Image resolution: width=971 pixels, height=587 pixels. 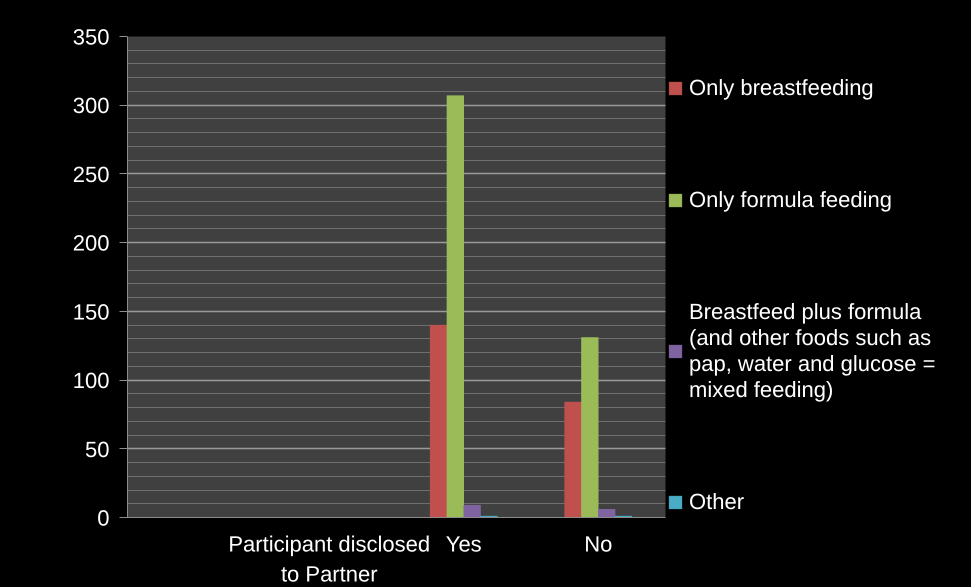 What do you see at coordinates (91, 37) in the screenshot?
I see `y-tick-label: 350` at bounding box center [91, 37].